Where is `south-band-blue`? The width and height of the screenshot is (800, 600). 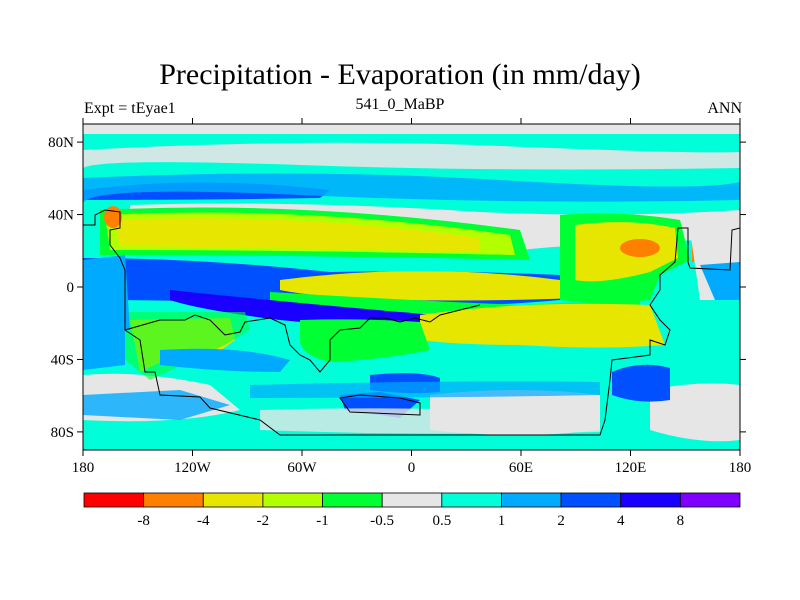 south-band-blue is located at coordinates (425, 389).